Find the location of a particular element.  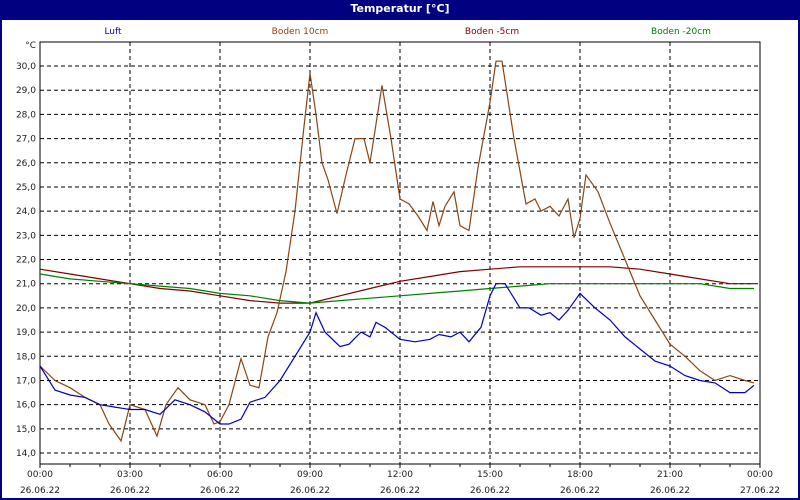

x-tick-time: 06:00 is located at coordinates (220, 475).